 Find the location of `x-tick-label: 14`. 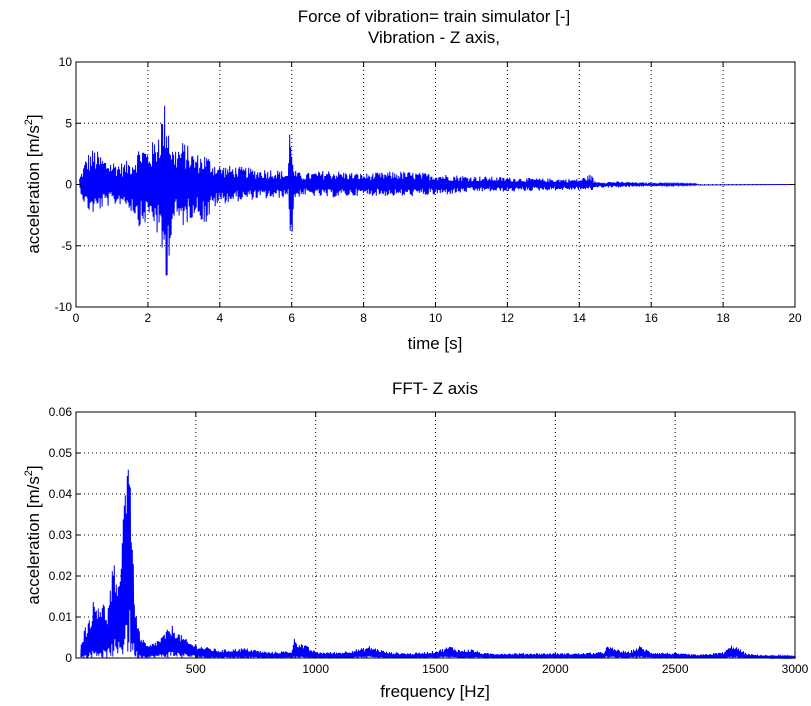

x-tick-label: 14 is located at coordinates (580, 318).